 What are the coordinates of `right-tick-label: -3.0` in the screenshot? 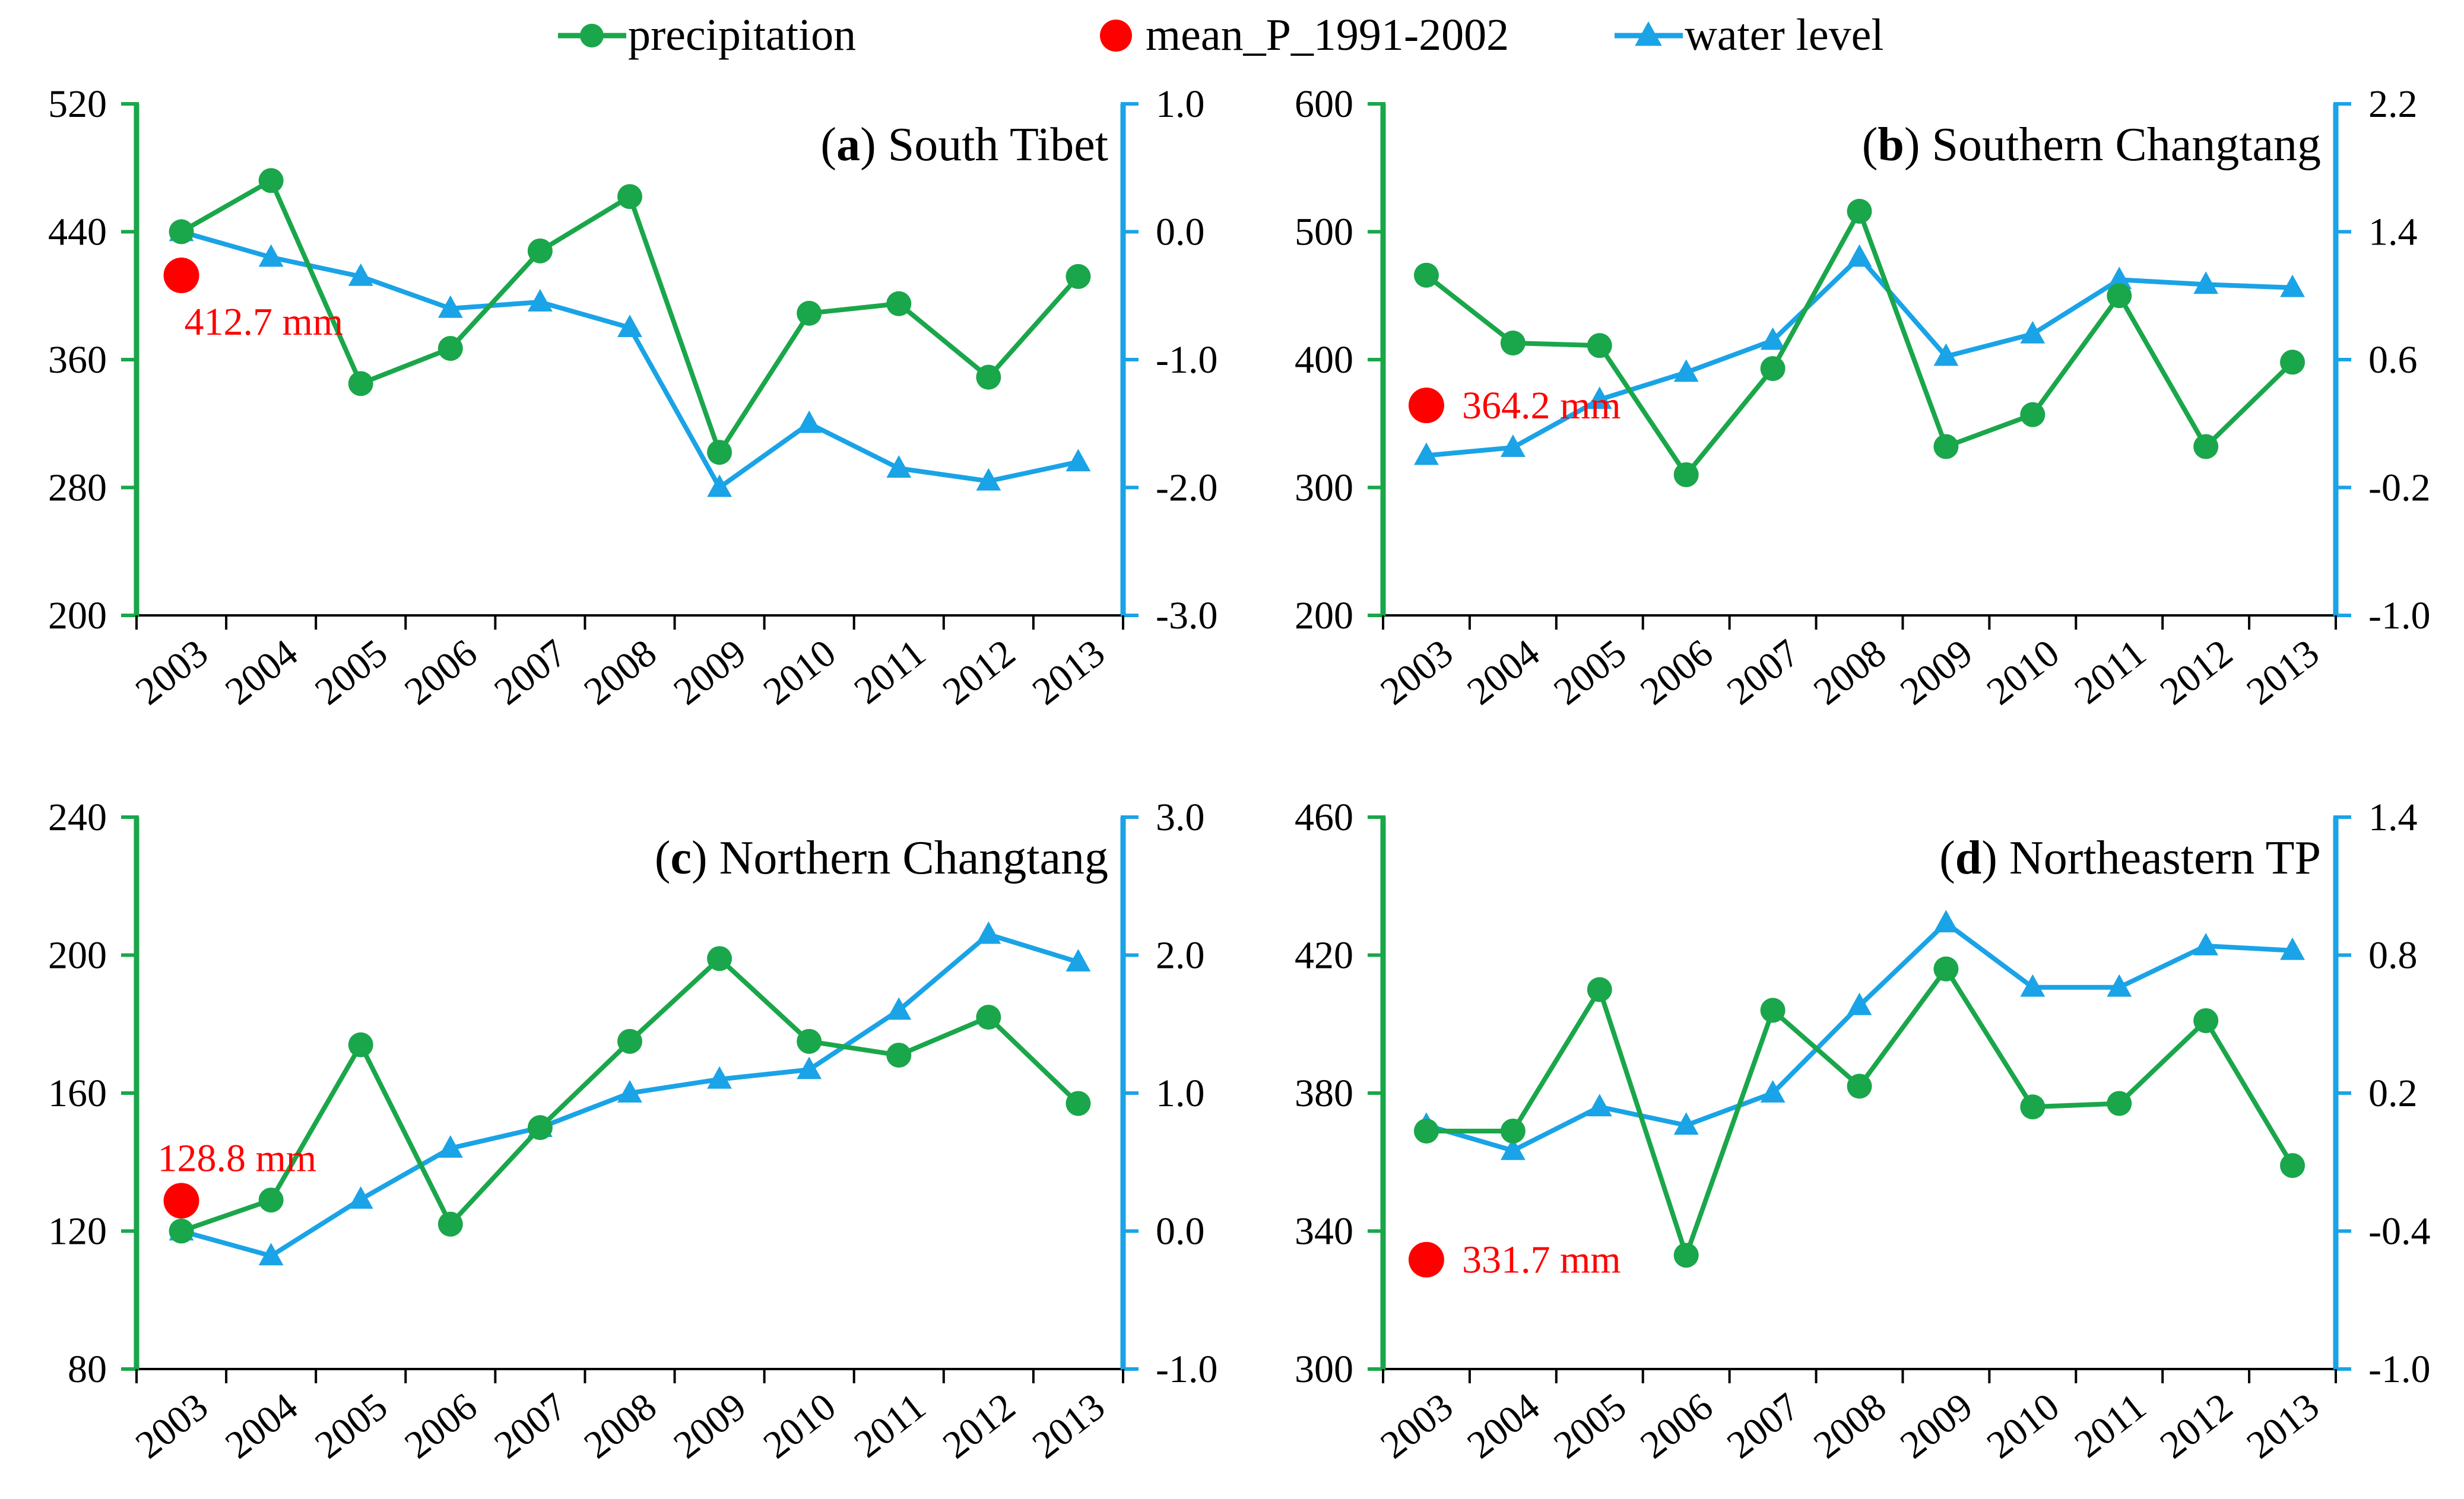 It's located at (1186, 615).